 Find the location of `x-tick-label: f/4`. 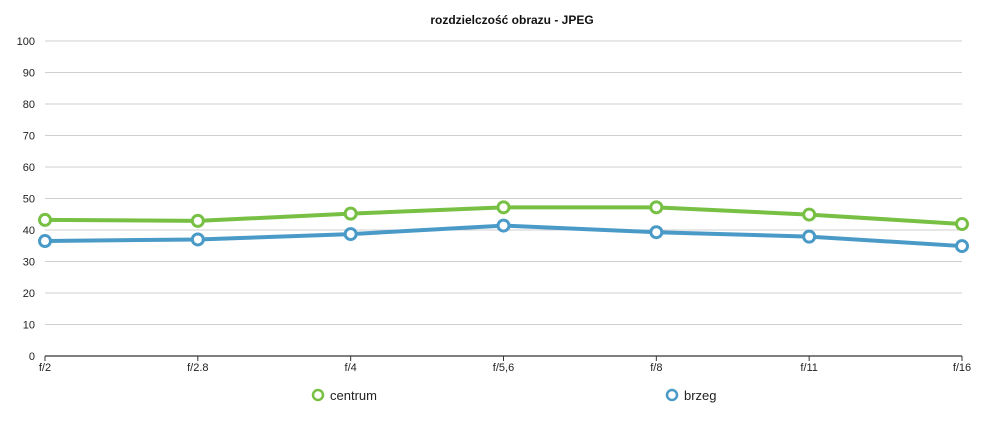

x-tick-label: f/4 is located at coordinates (351, 368).